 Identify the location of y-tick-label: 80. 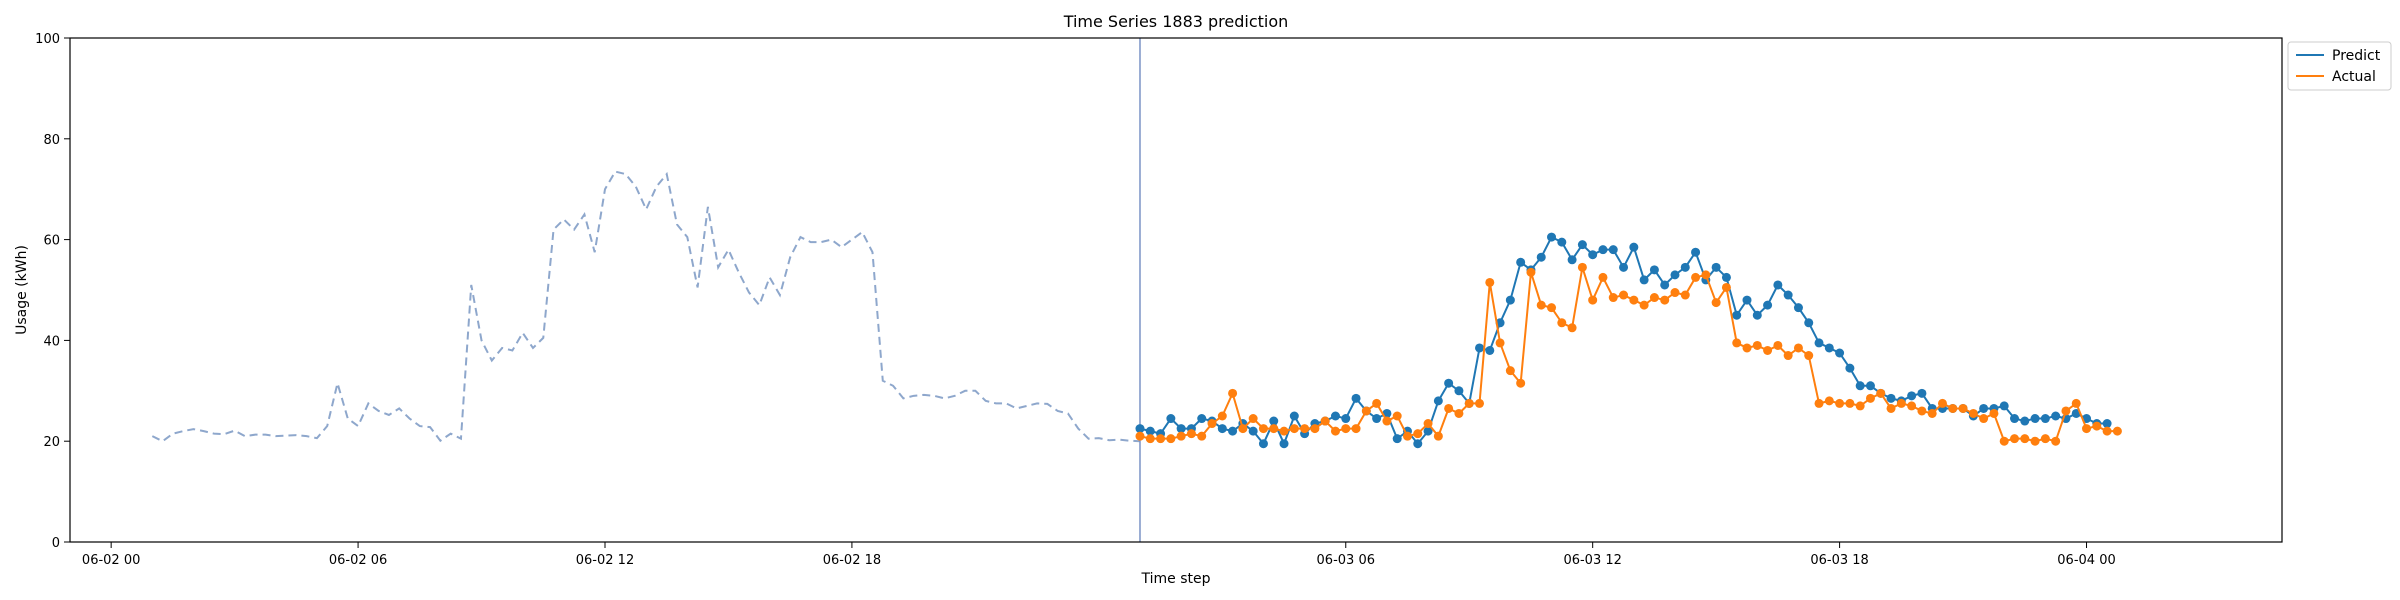
(51, 140).